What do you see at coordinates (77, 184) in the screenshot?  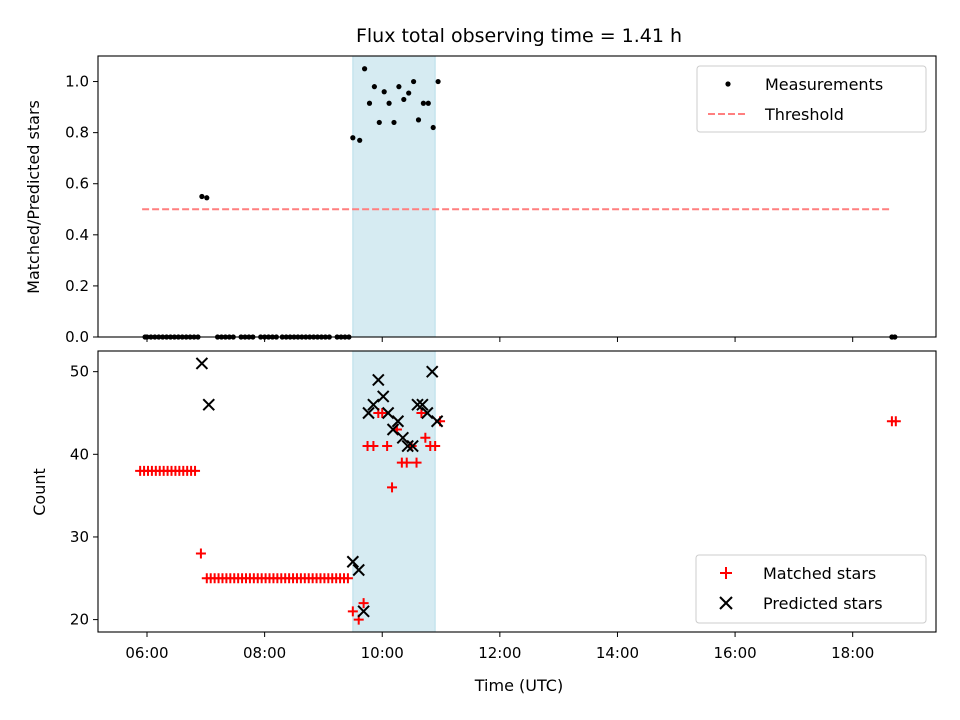 I see `top-y-tick-label: 0.6` at bounding box center [77, 184].